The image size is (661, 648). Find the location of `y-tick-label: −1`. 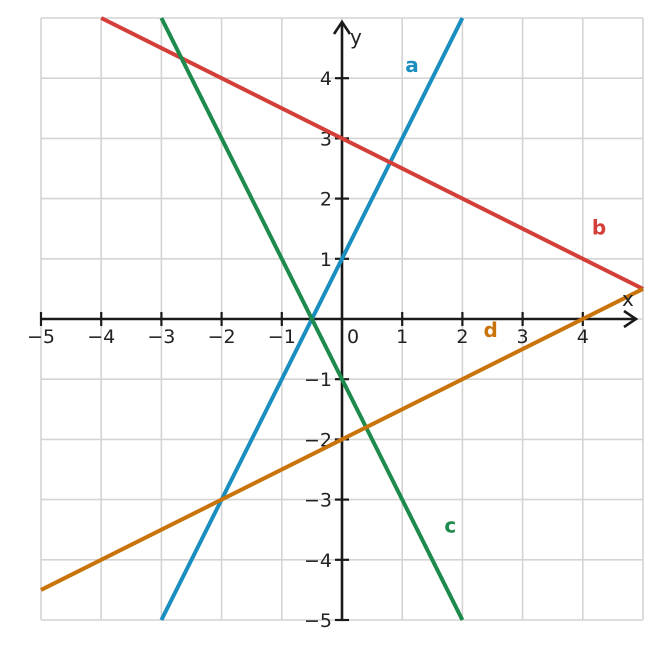

y-tick-label: −1 is located at coordinates (318, 380).